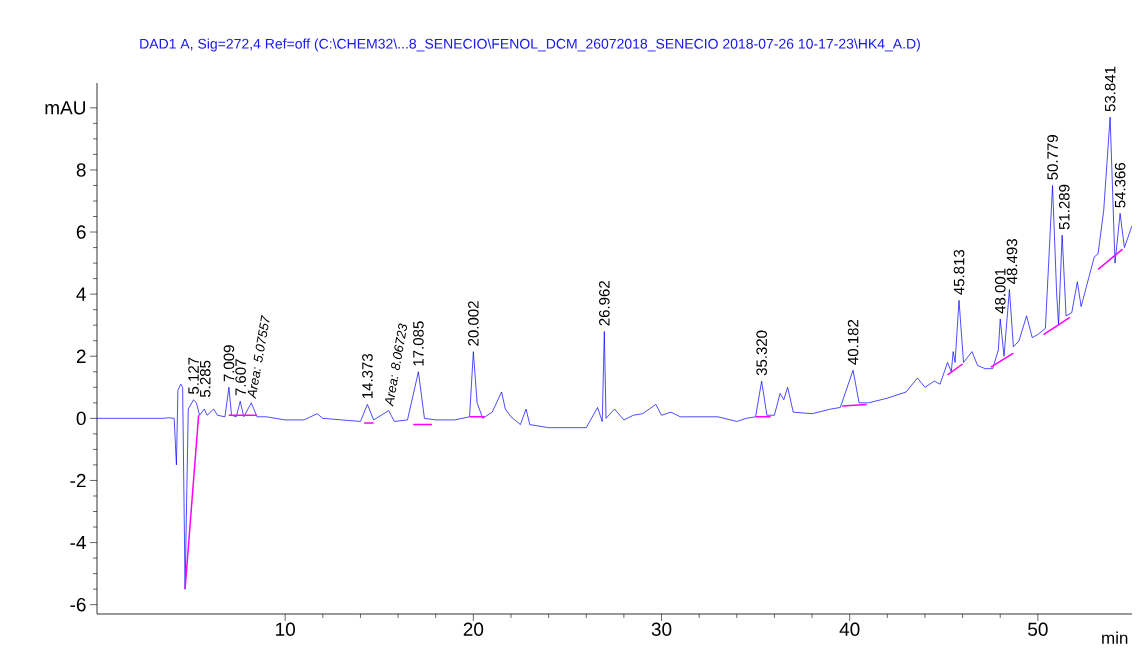  What do you see at coordinates (240, 377) in the screenshot?
I see `annotation: 7.607` at bounding box center [240, 377].